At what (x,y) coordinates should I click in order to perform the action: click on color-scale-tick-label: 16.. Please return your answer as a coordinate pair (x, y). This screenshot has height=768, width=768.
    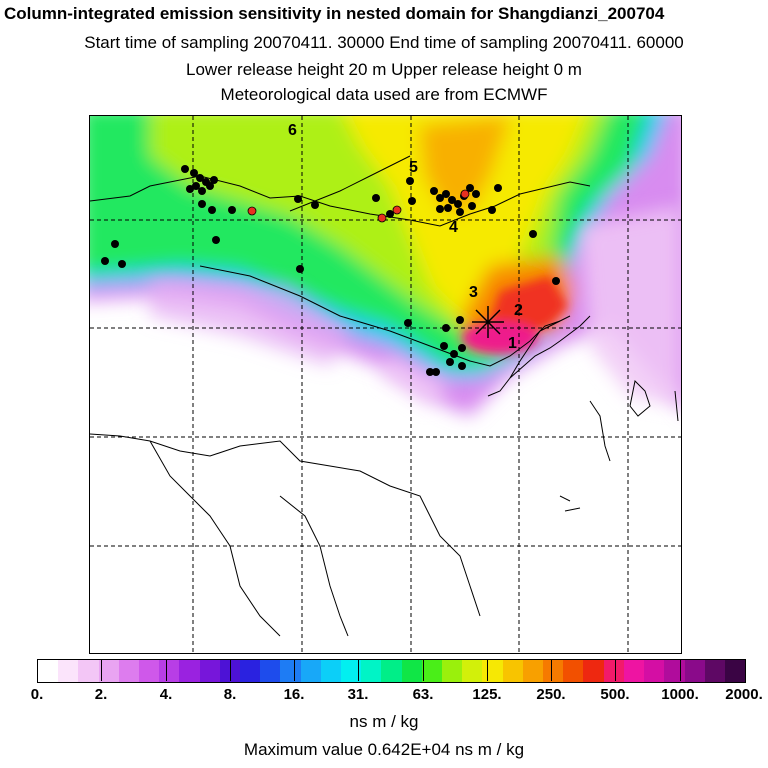
    Looking at the image, I should click on (294, 694).